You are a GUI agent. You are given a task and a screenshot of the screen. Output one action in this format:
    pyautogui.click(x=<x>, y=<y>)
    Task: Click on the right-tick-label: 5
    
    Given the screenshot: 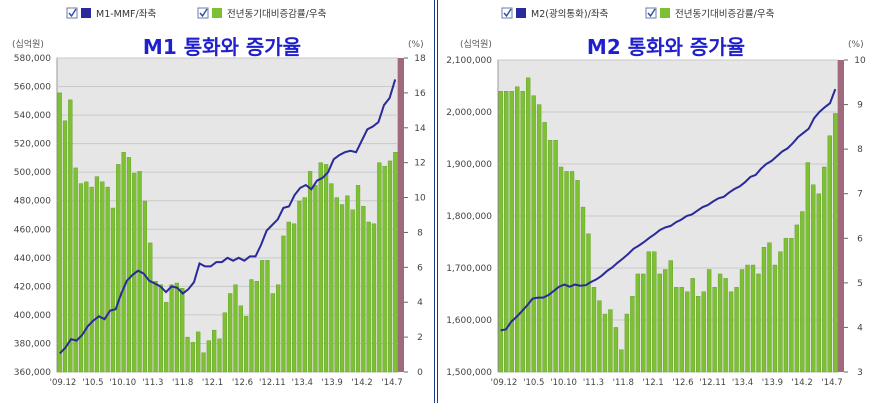 What is the action you would take?
    pyautogui.click(x=860, y=284)
    